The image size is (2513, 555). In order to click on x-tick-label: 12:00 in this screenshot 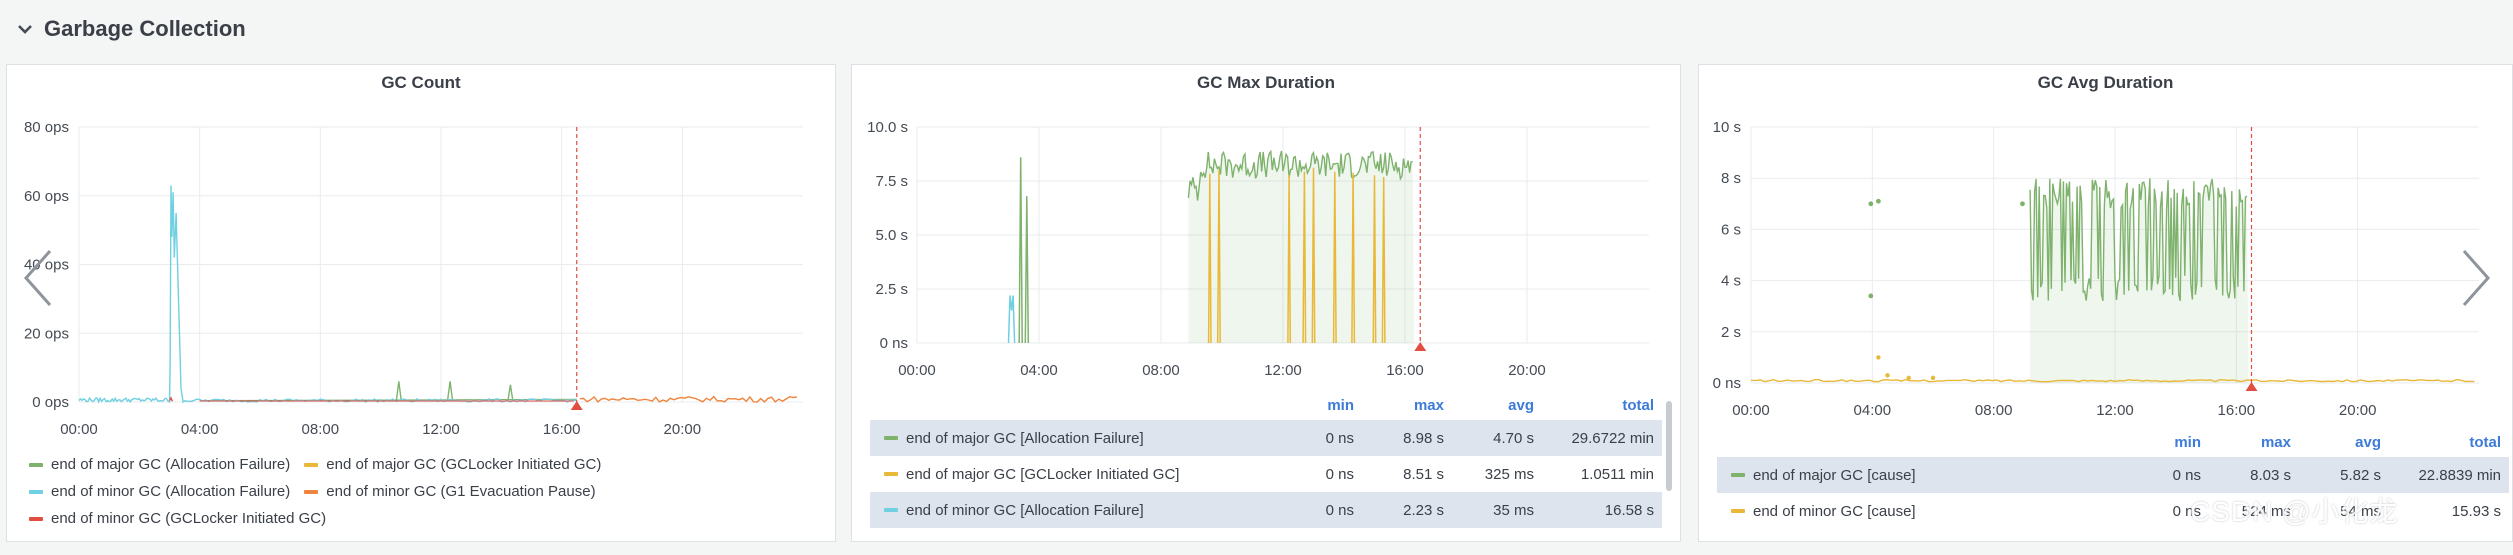, I will do `click(1283, 370)`.